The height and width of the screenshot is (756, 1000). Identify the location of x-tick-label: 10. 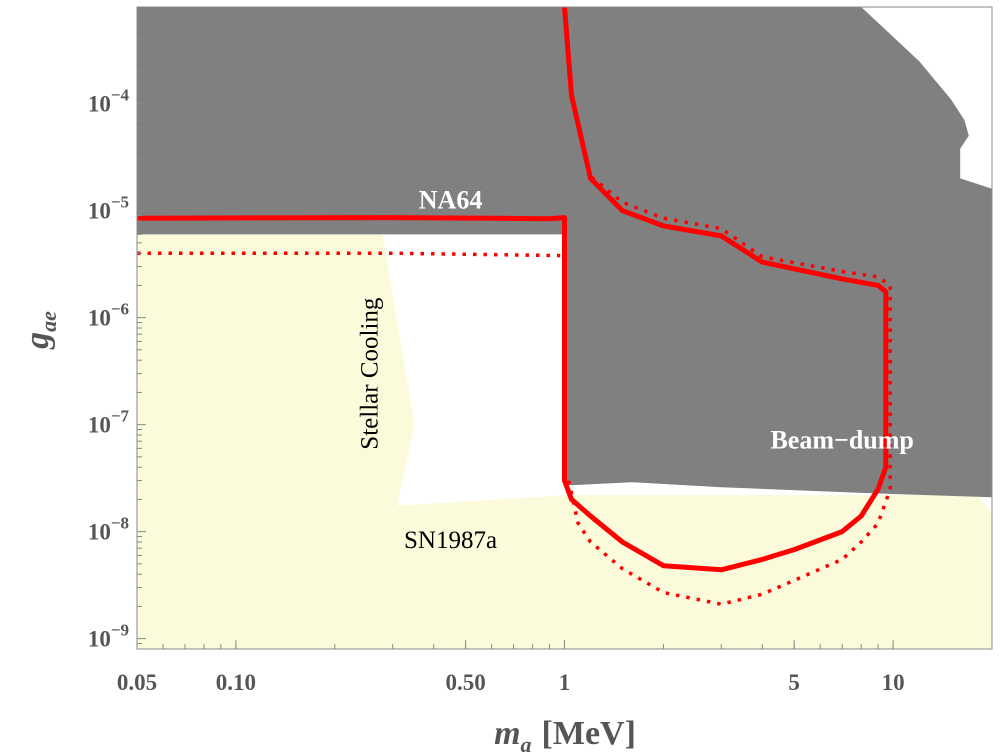
(893, 682).